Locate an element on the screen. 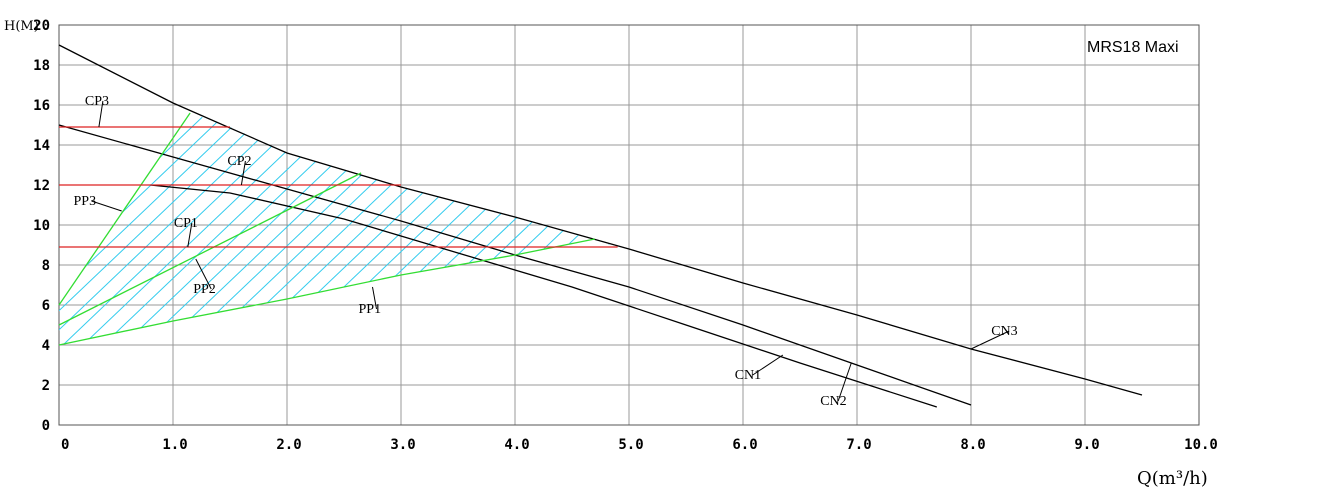 This screenshot has height=500, width=1326. x-tick-label: 10.0 is located at coordinates (1201, 445).